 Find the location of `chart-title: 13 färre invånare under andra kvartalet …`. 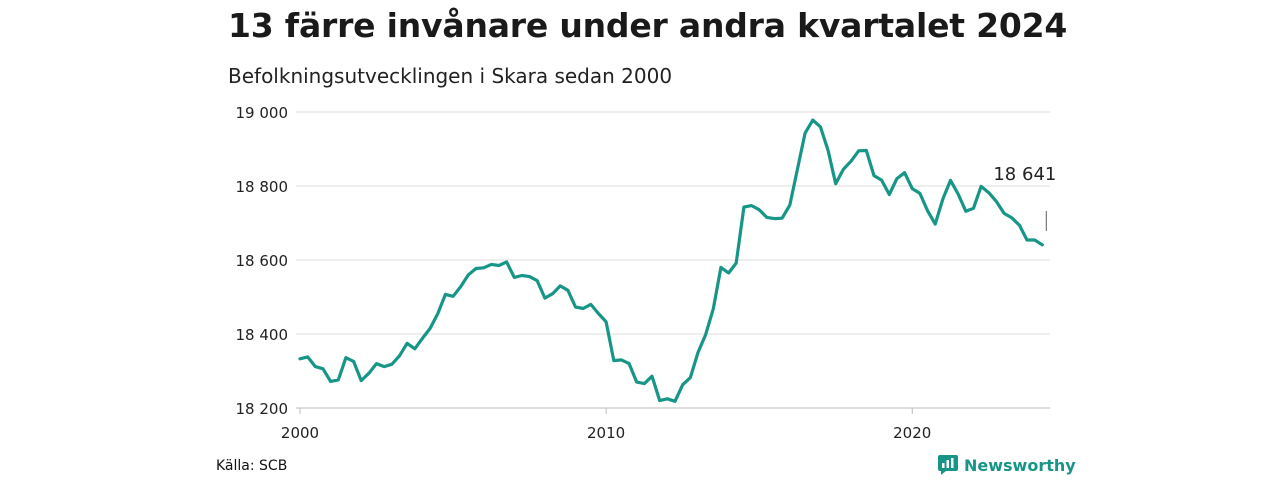

chart-title: 13 färre invånare under andra kvartalet … is located at coordinates (648, 25).